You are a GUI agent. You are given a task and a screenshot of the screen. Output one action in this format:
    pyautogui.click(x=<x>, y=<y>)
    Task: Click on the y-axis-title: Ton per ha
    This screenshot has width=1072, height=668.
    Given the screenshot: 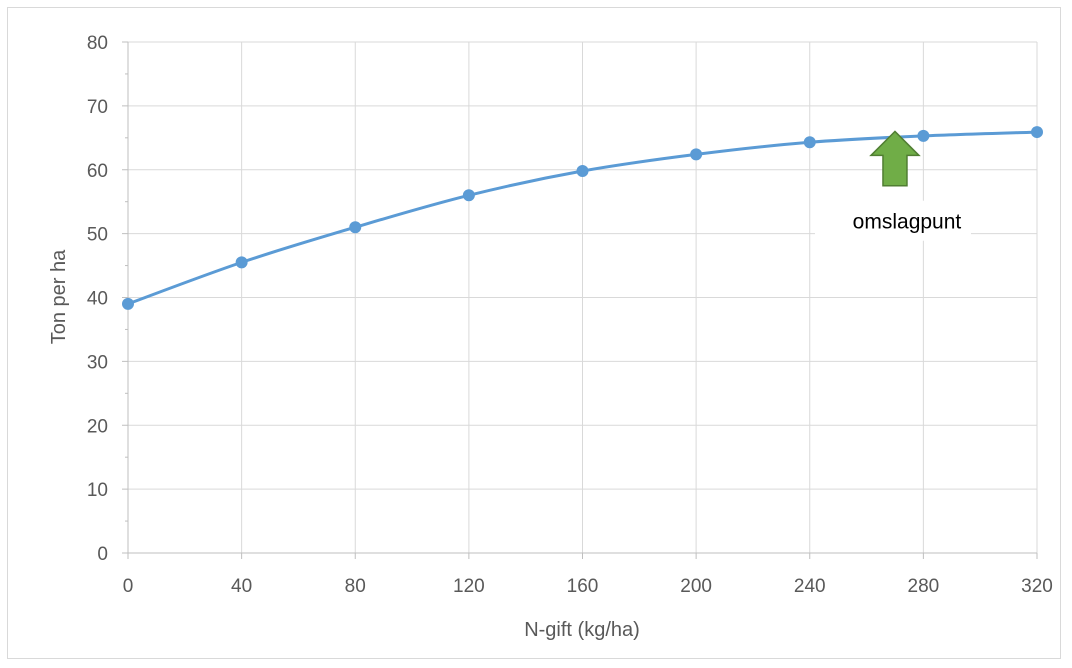 What is the action you would take?
    pyautogui.click(x=59, y=296)
    